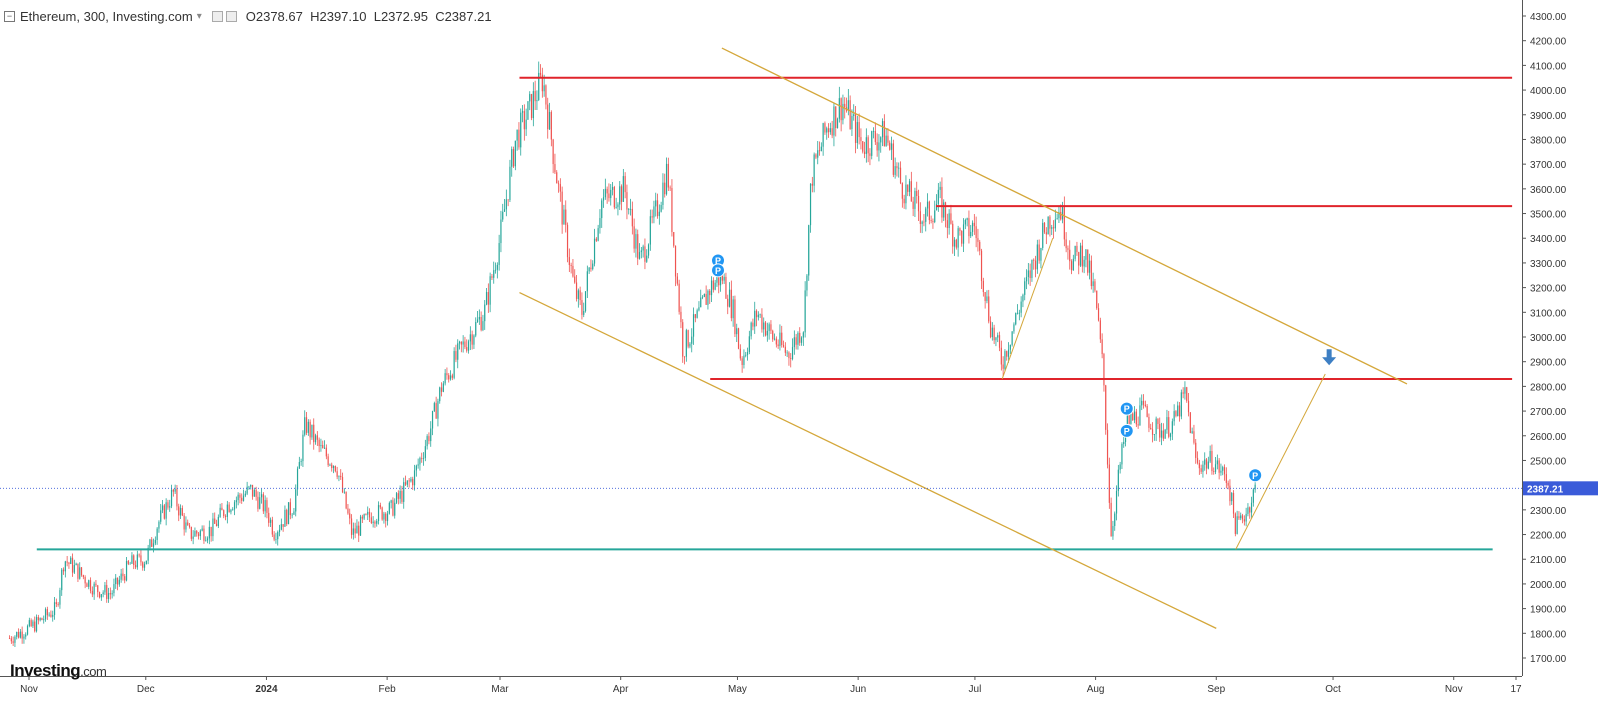 Image resolution: width=1600 pixels, height=715 pixels. Describe the element at coordinates (1027, 309) in the screenshot. I see `projection-minor-trendline` at that location.